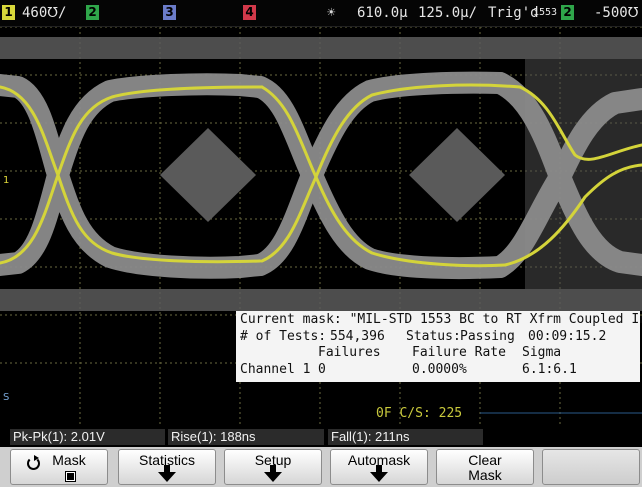  I want to click on trigger-source-badge: 2, so click(567, 12).